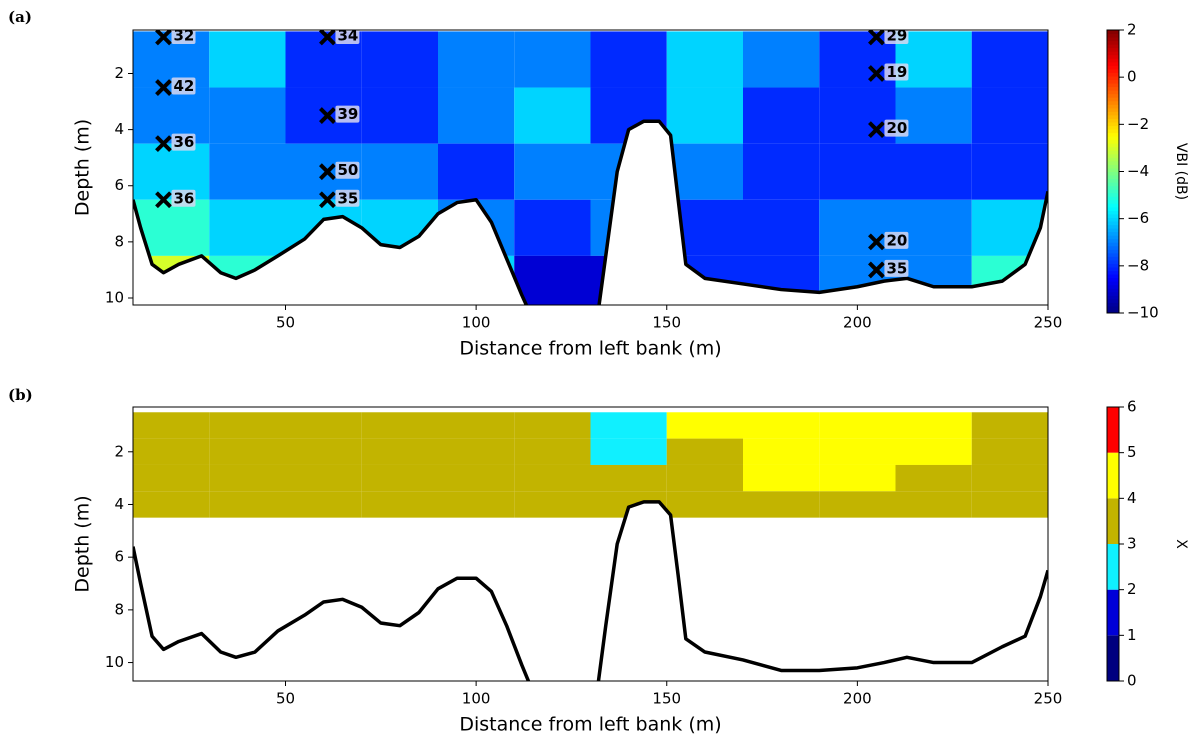 The width and height of the screenshot is (1194, 738). What do you see at coordinates (347, 114) in the screenshot?
I see `marker-label: 39` at bounding box center [347, 114].